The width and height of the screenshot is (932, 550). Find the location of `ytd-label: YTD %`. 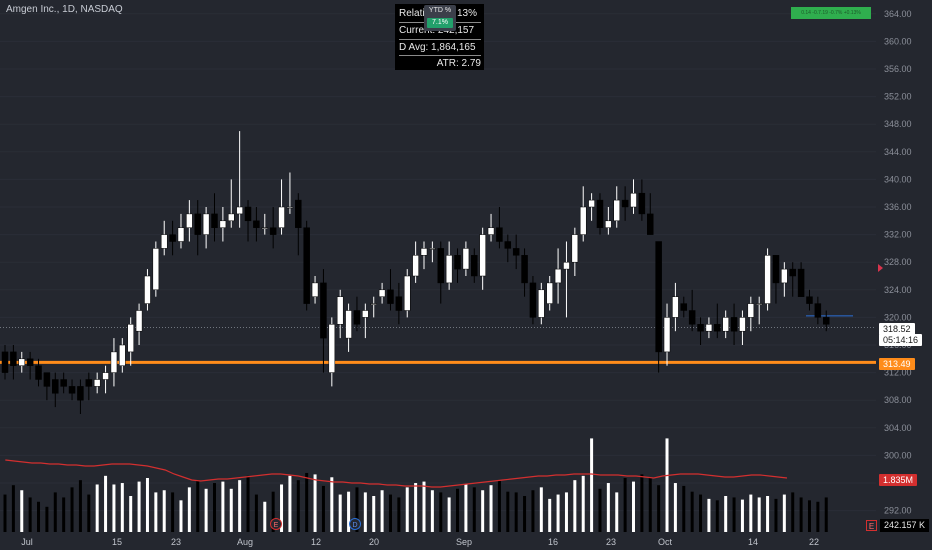

ytd-label: YTD % is located at coordinates (440, 10).